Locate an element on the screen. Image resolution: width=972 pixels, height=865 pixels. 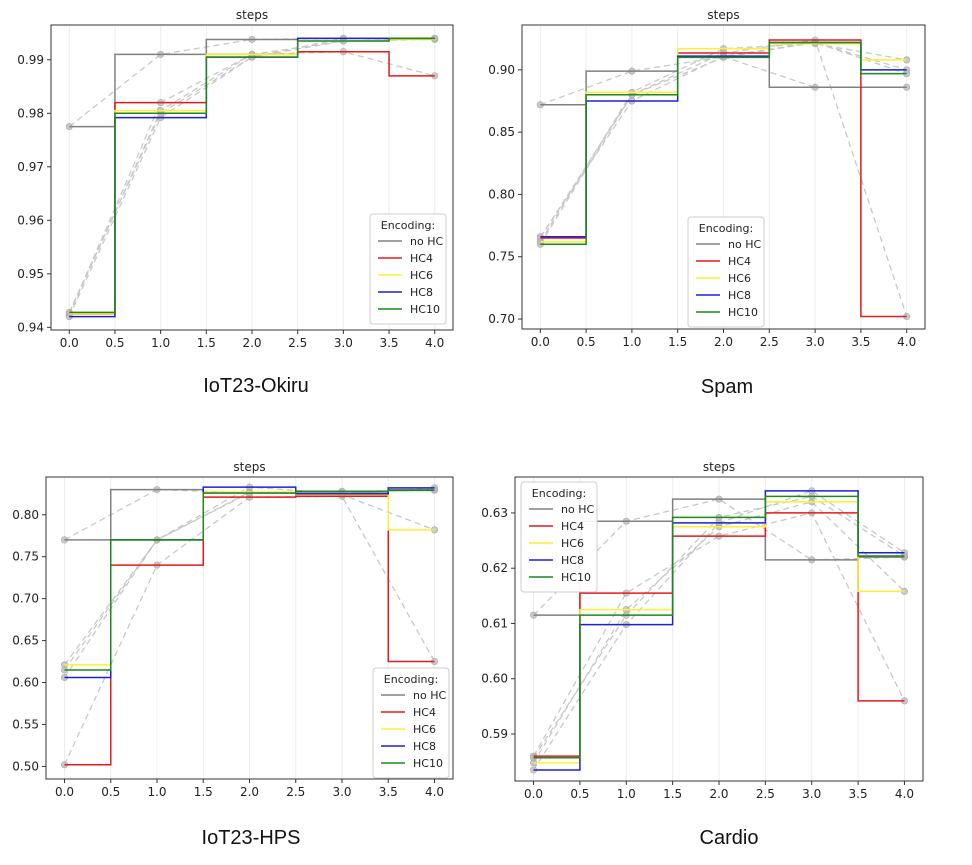
dashed-trend-hc6 is located at coordinates (249, 578).